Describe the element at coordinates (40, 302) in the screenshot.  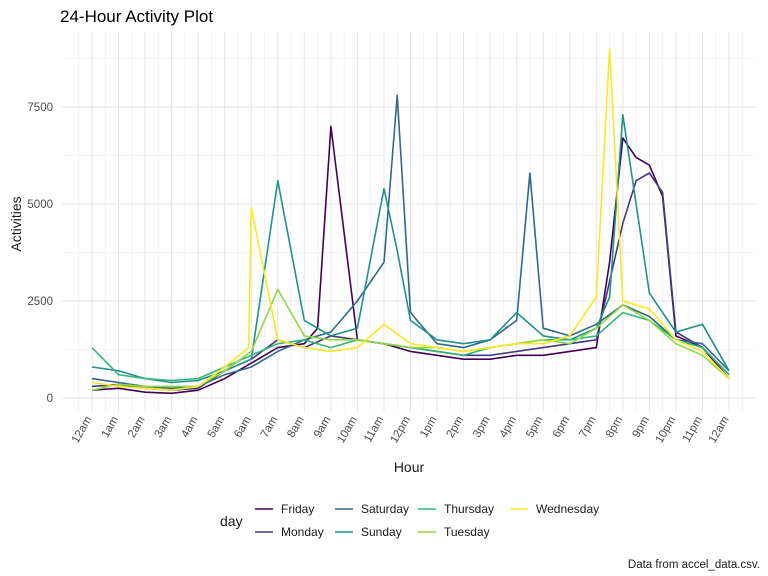
I see `y-tick-label: 2500` at that location.